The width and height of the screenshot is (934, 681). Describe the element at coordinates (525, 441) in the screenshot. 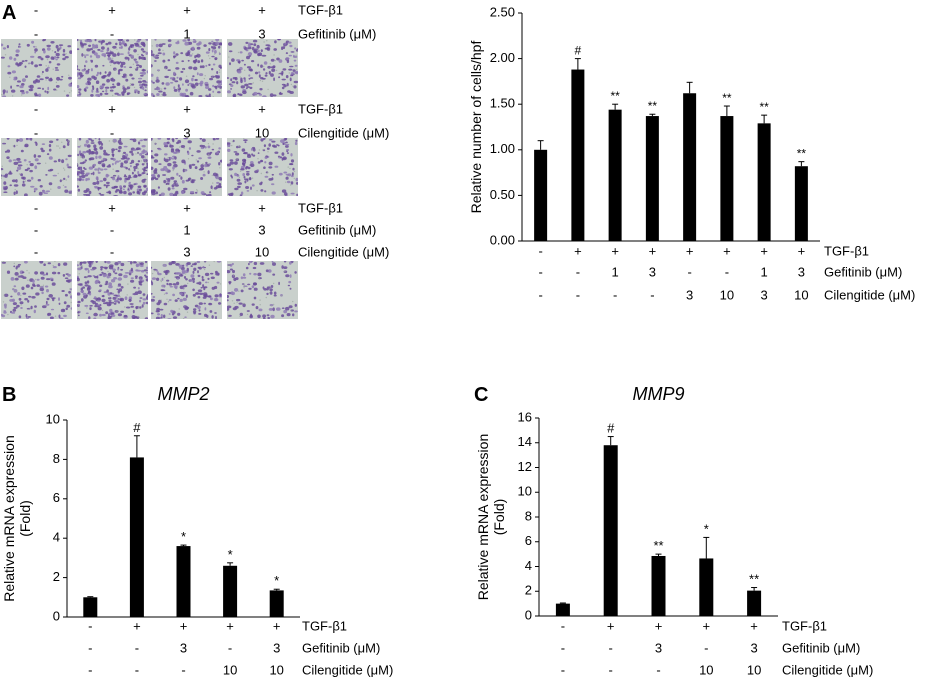

I see `y-tick-label: 14` at that location.